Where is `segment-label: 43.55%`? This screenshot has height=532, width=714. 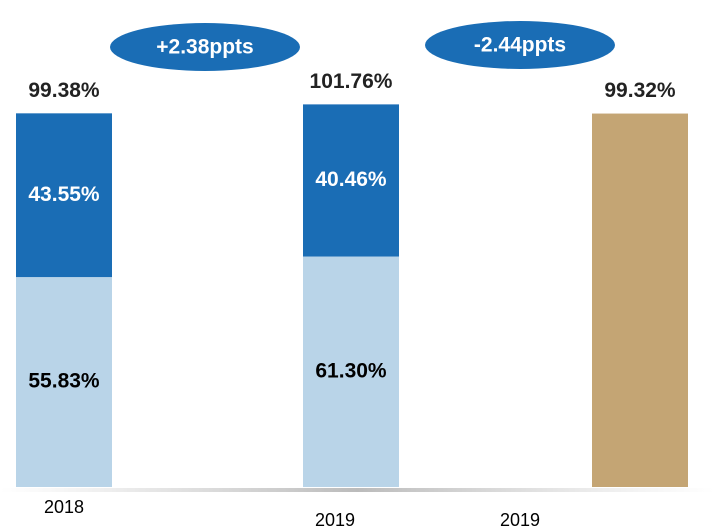
segment-label: 43.55% is located at coordinates (64, 194).